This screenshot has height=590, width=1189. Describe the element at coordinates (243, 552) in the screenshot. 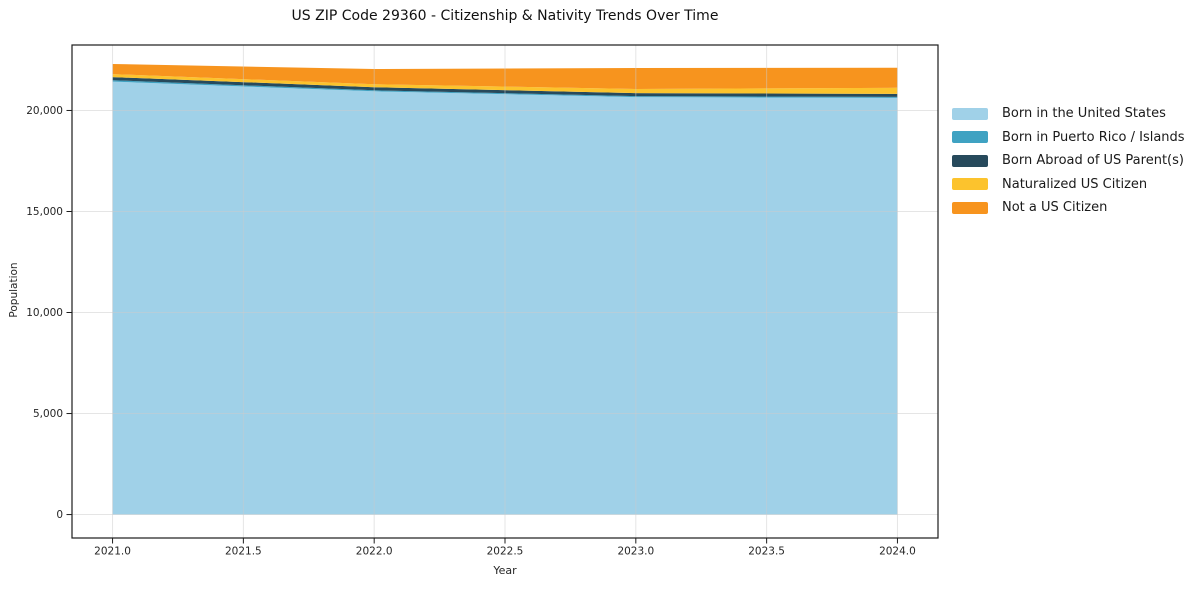

I see `x-tick-label: 2021.5` at that location.